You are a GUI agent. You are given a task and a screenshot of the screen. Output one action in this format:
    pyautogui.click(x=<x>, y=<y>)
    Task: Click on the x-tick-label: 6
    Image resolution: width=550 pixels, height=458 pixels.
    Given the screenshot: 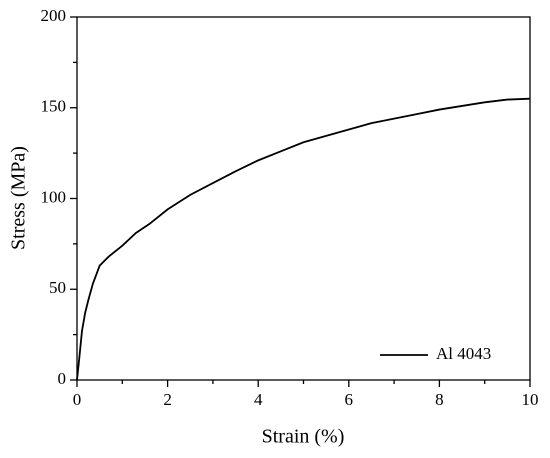 What is the action you would take?
    pyautogui.click(x=349, y=399)
    